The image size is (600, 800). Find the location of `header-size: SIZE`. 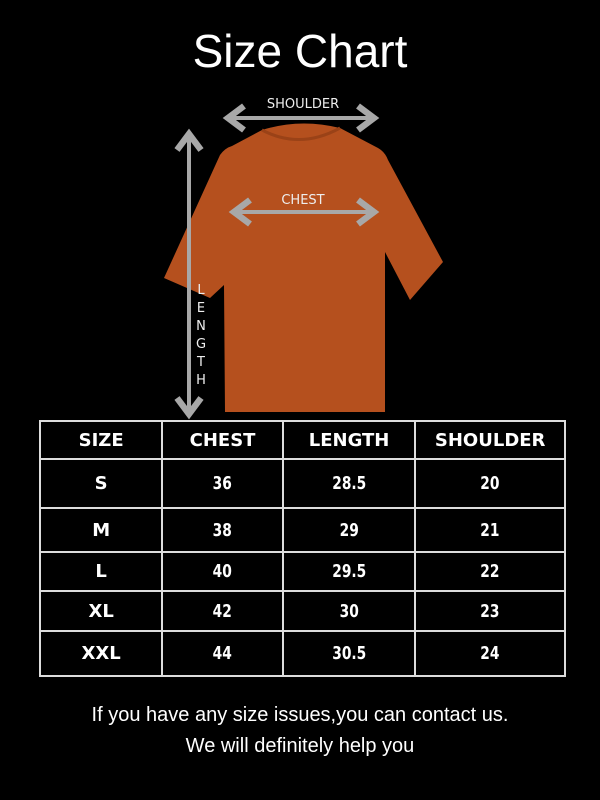

header-size: SIZE is located at coordinates (101, 440).